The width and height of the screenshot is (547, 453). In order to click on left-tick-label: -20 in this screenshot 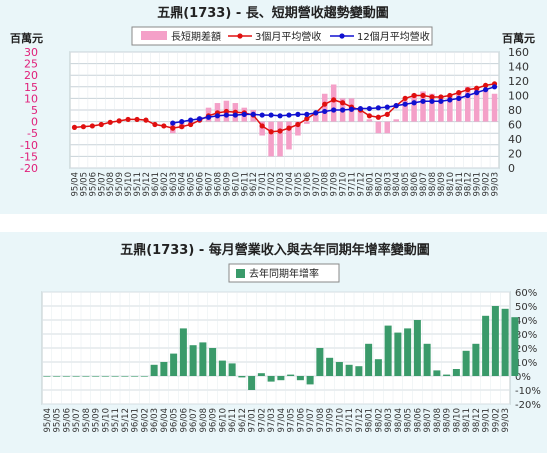, I will do `click(29, 168)`.